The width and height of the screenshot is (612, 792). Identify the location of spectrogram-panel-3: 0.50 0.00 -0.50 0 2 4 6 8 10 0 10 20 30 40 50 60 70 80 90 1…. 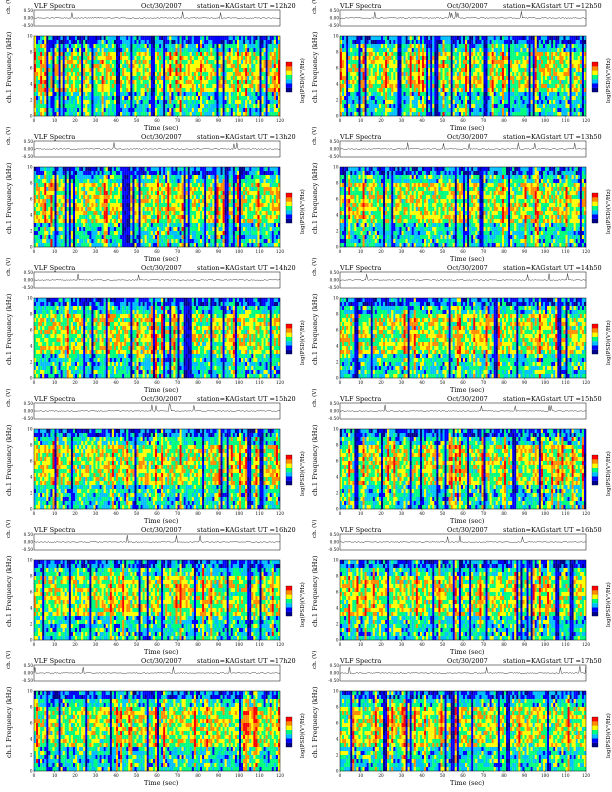
(153, 195).